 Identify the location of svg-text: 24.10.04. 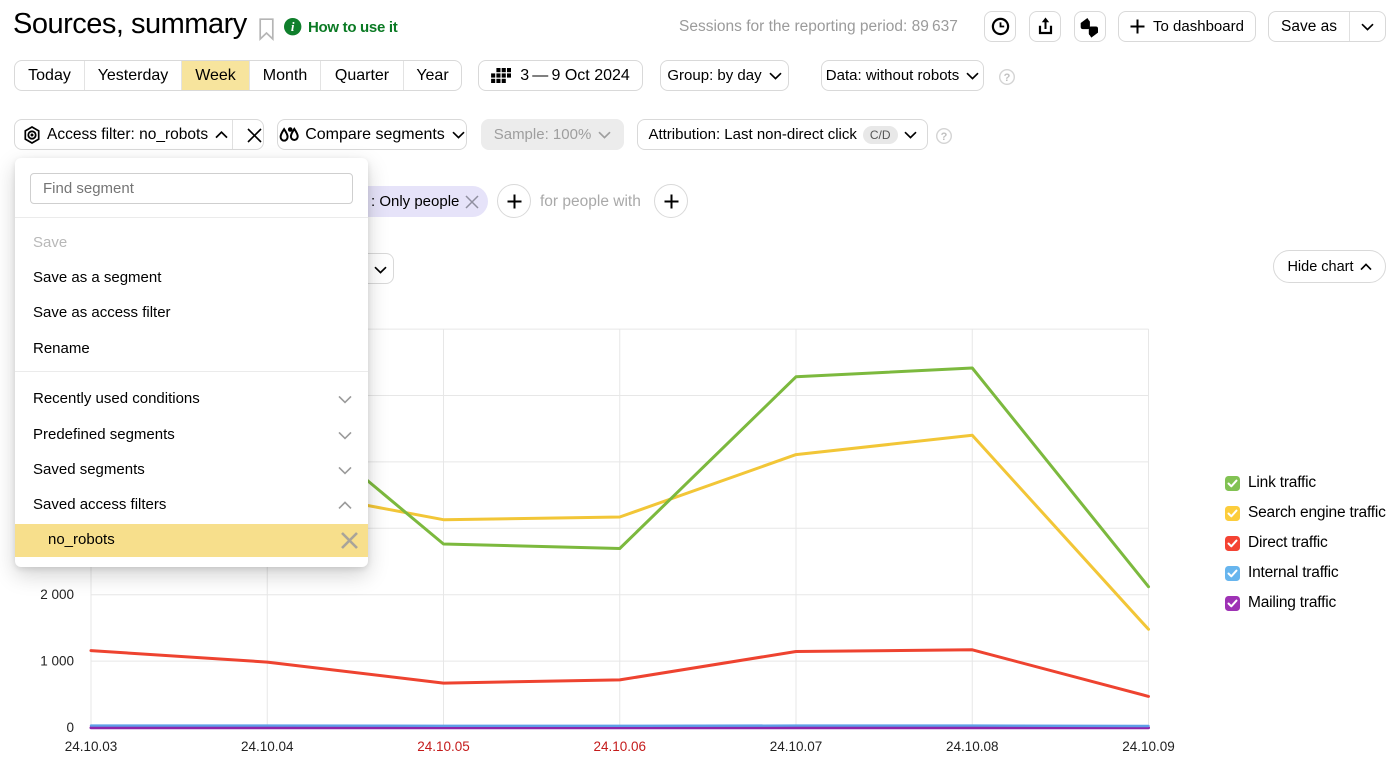
(267, 746).